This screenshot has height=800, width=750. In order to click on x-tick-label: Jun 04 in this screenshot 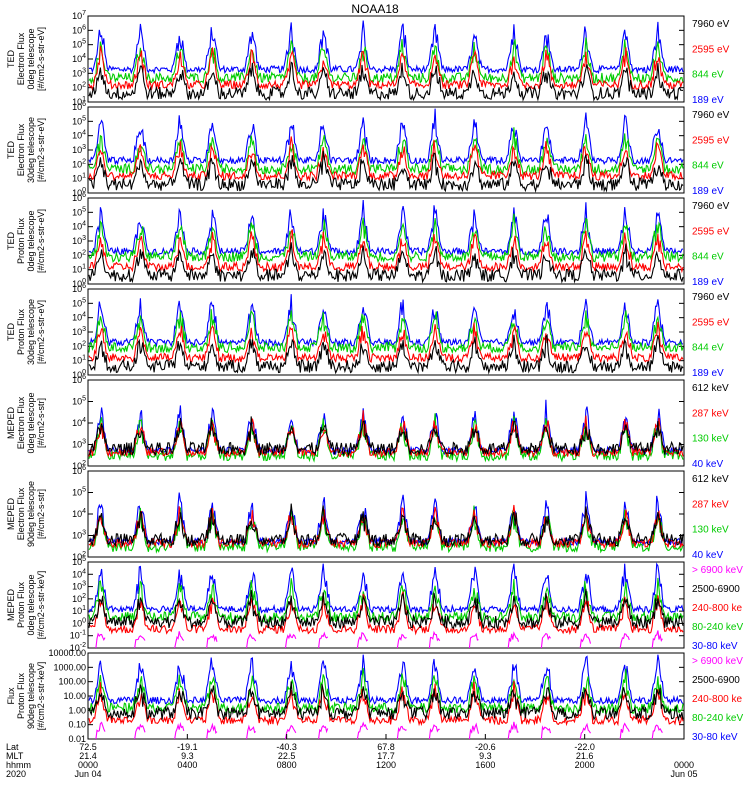, I will do `click(87, 774)`.